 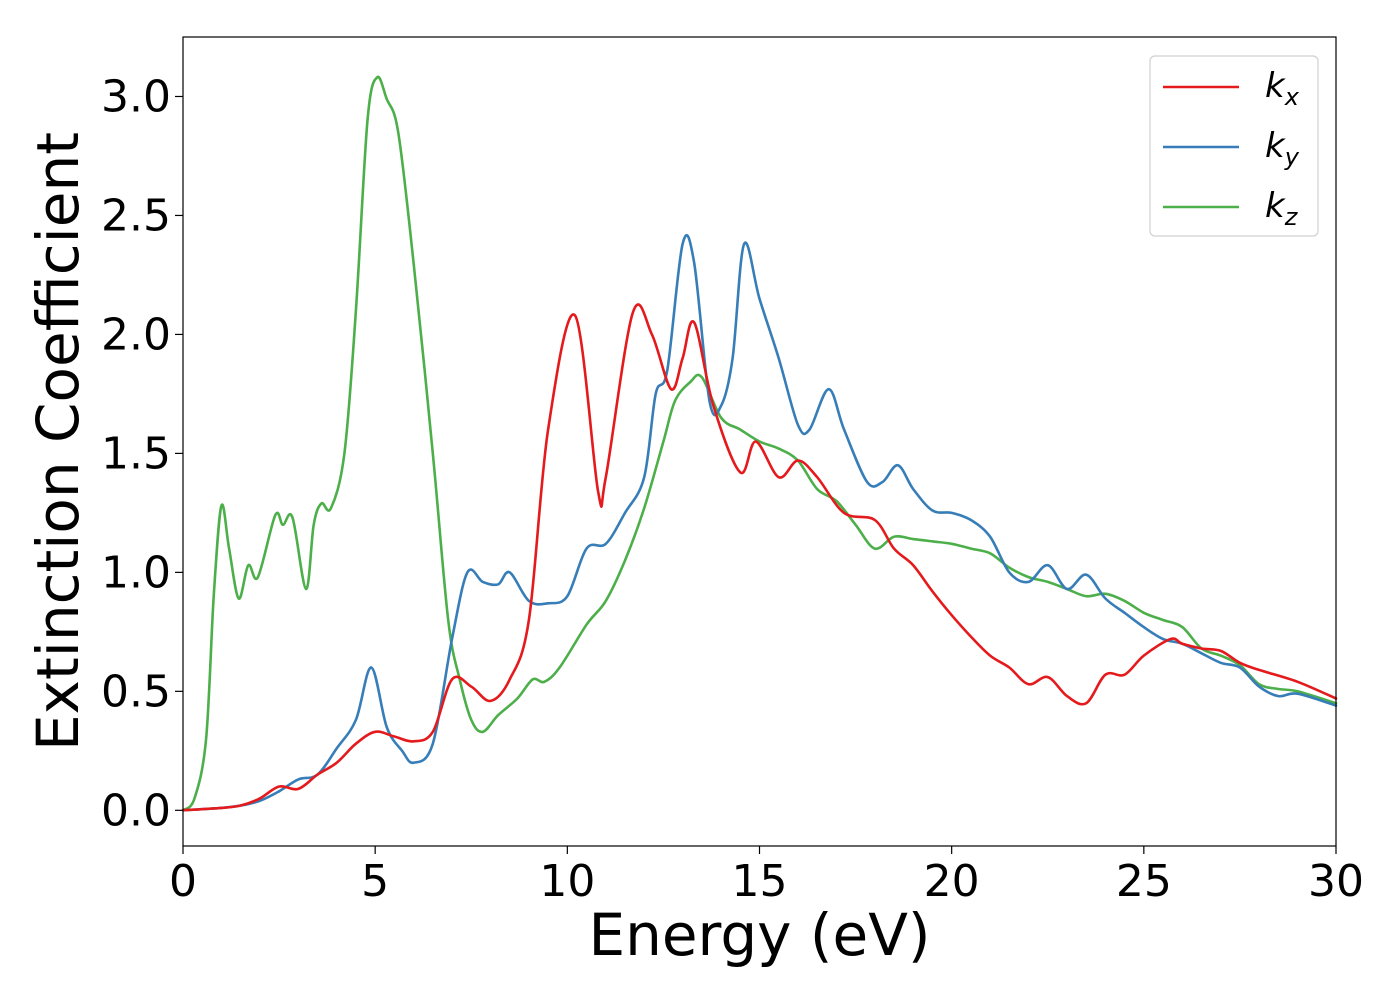 What do you see at coordinates (136, 215) in the screenshot?
I see `y-tick-label: 2.5` at bounding box center [136, 215].